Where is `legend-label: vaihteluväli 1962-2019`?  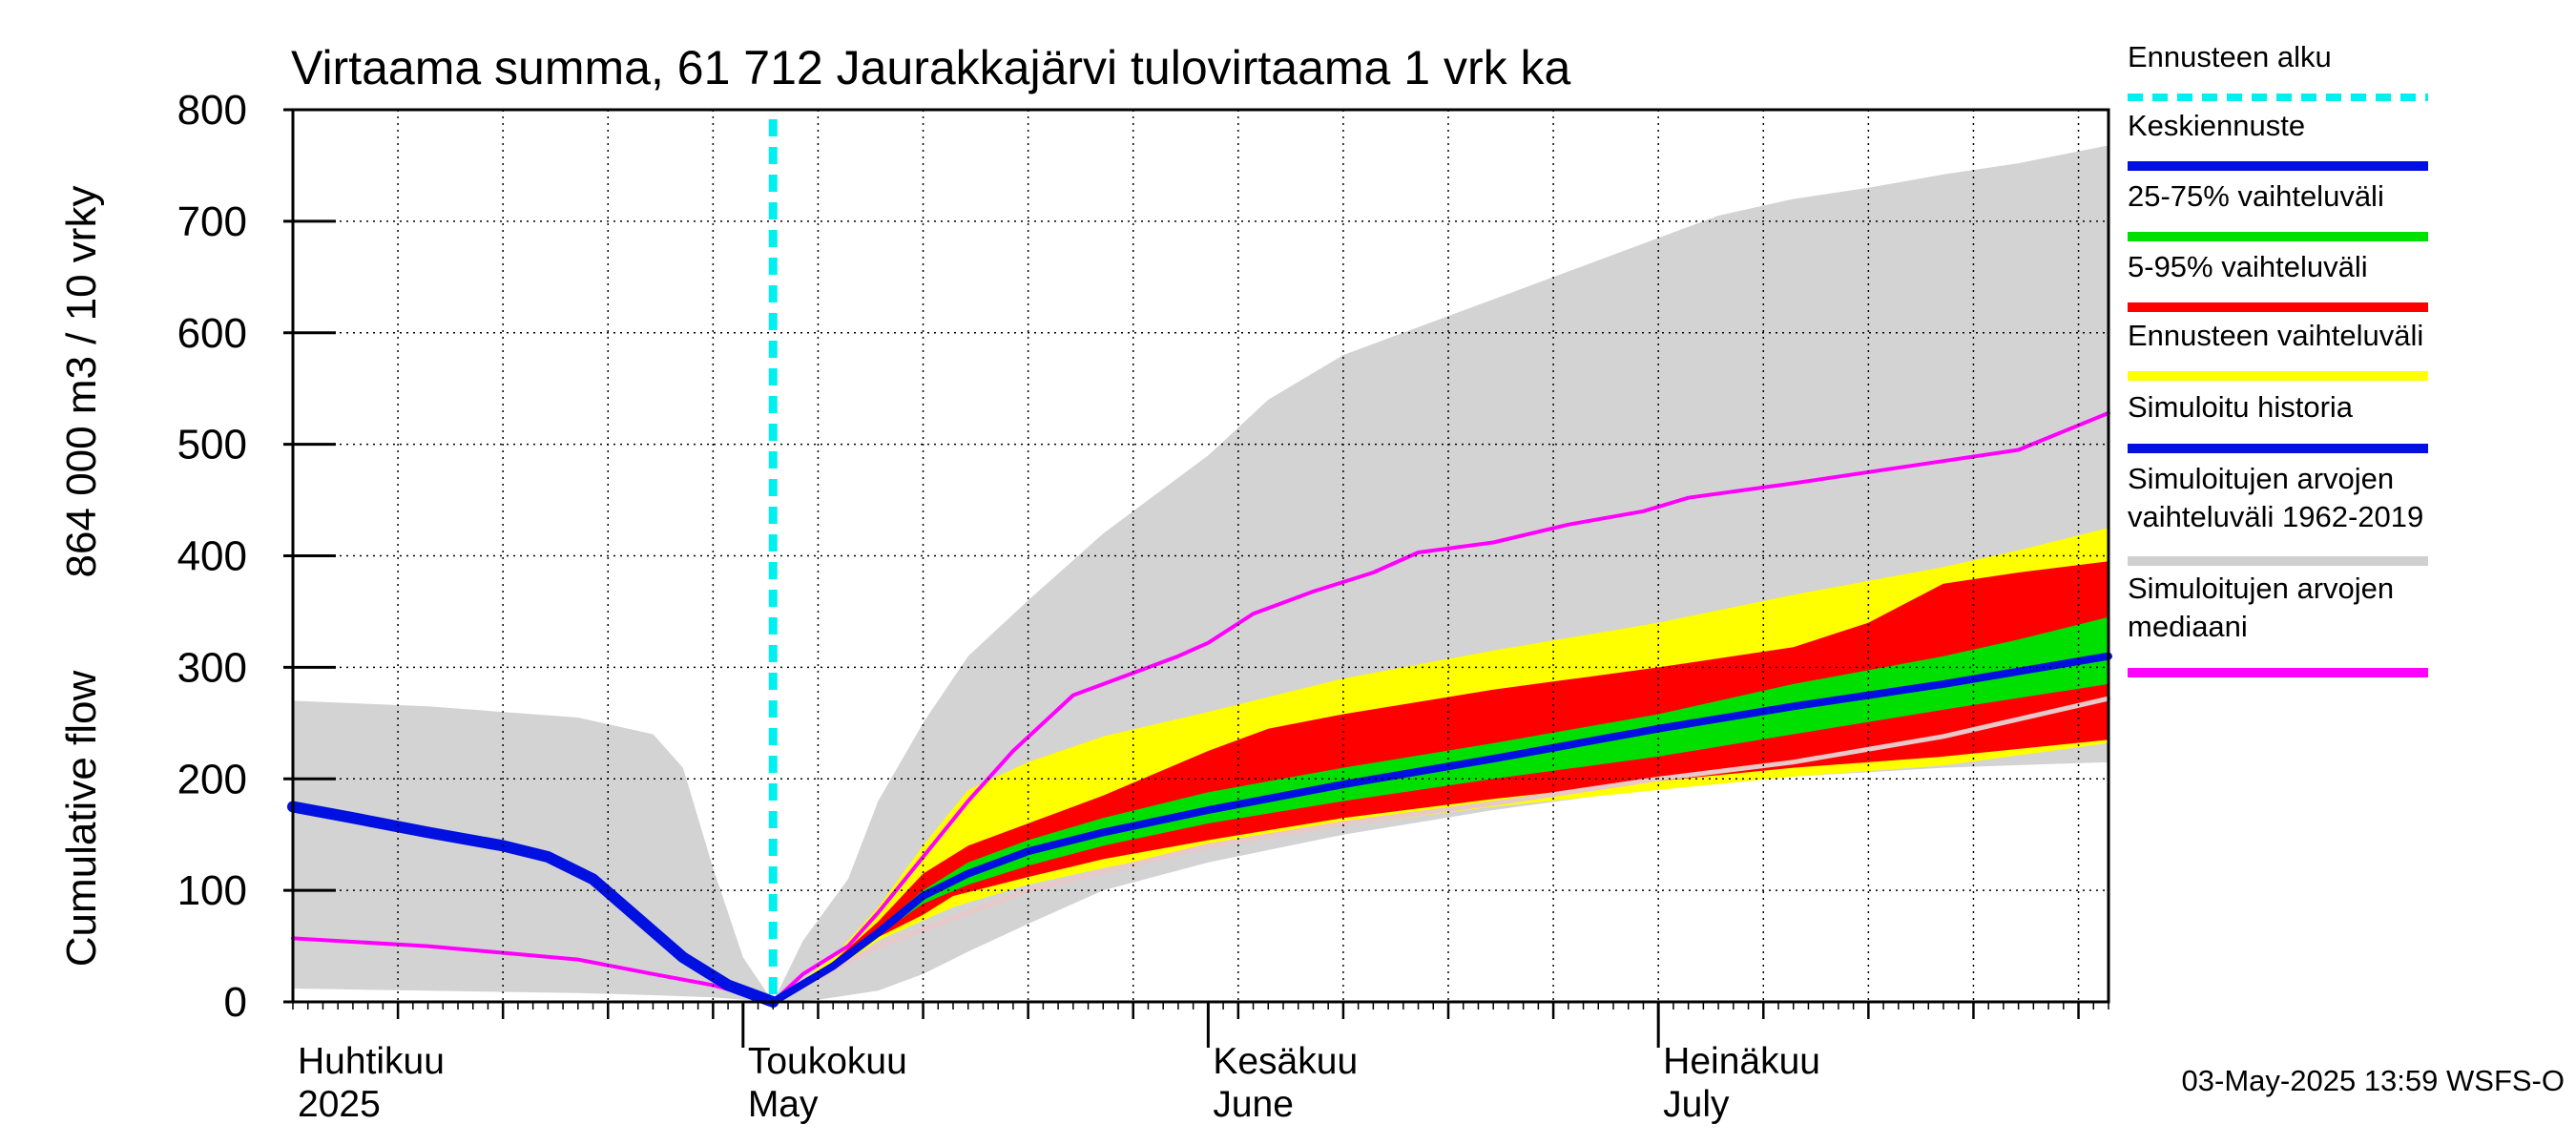 legend-label: vaihteluväli 1962-2019 is located at coordinates (2275, 516).